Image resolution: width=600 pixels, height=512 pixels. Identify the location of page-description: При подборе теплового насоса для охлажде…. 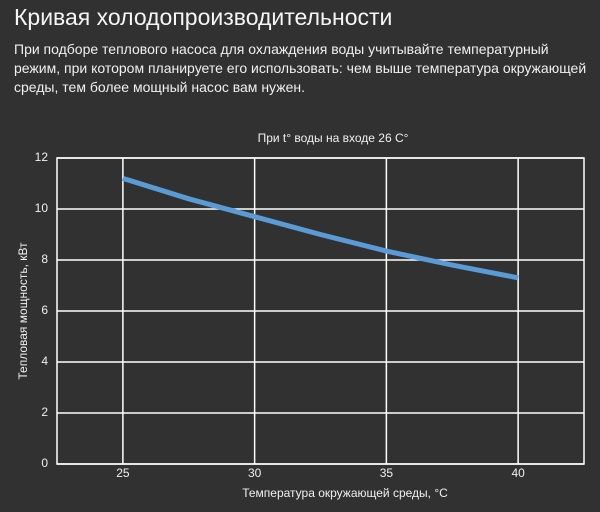
(300, 68).